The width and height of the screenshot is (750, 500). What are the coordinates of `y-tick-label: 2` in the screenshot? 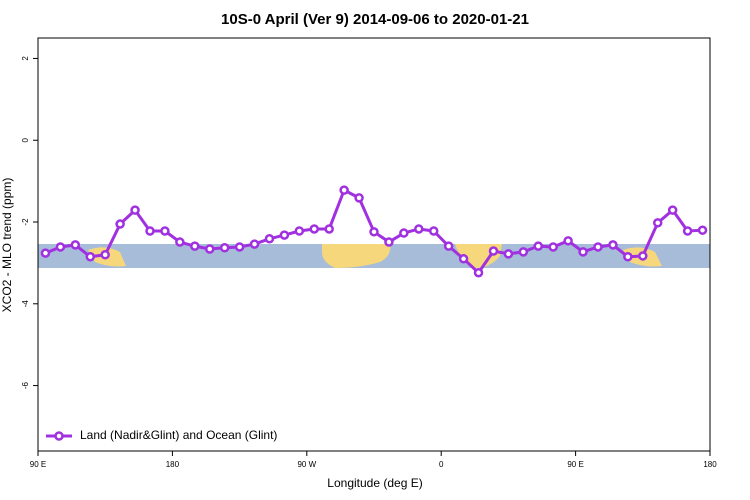 It's located at (25, 58).